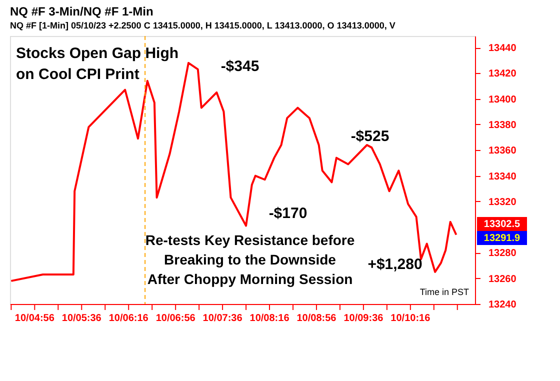 Image resolution: width=560 pixels, height=381 pixels. What do you see at coordinates (502, 151) in the screenshot?
I see `y-tick-label: 13360` at bounding box center [502, 151].